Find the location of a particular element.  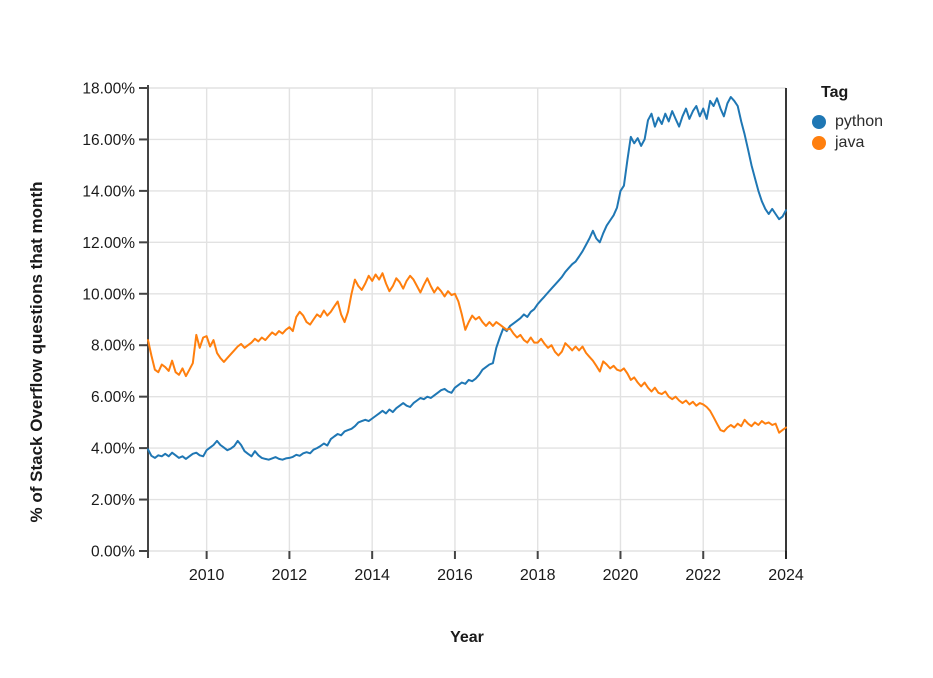

y-tick-label: 4.00% is located at coordinates (113, 449).